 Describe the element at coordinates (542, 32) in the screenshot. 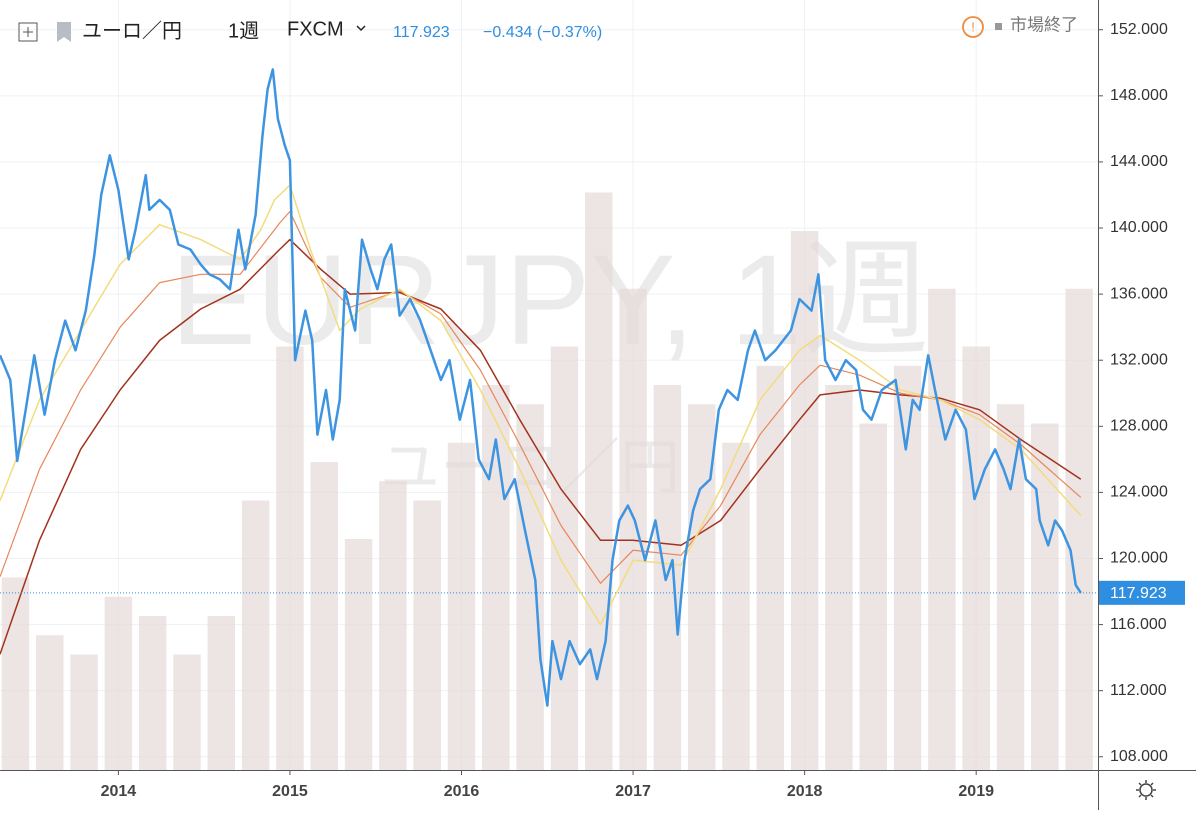

I see `change: −0.434 (−0.37%)` at that location.